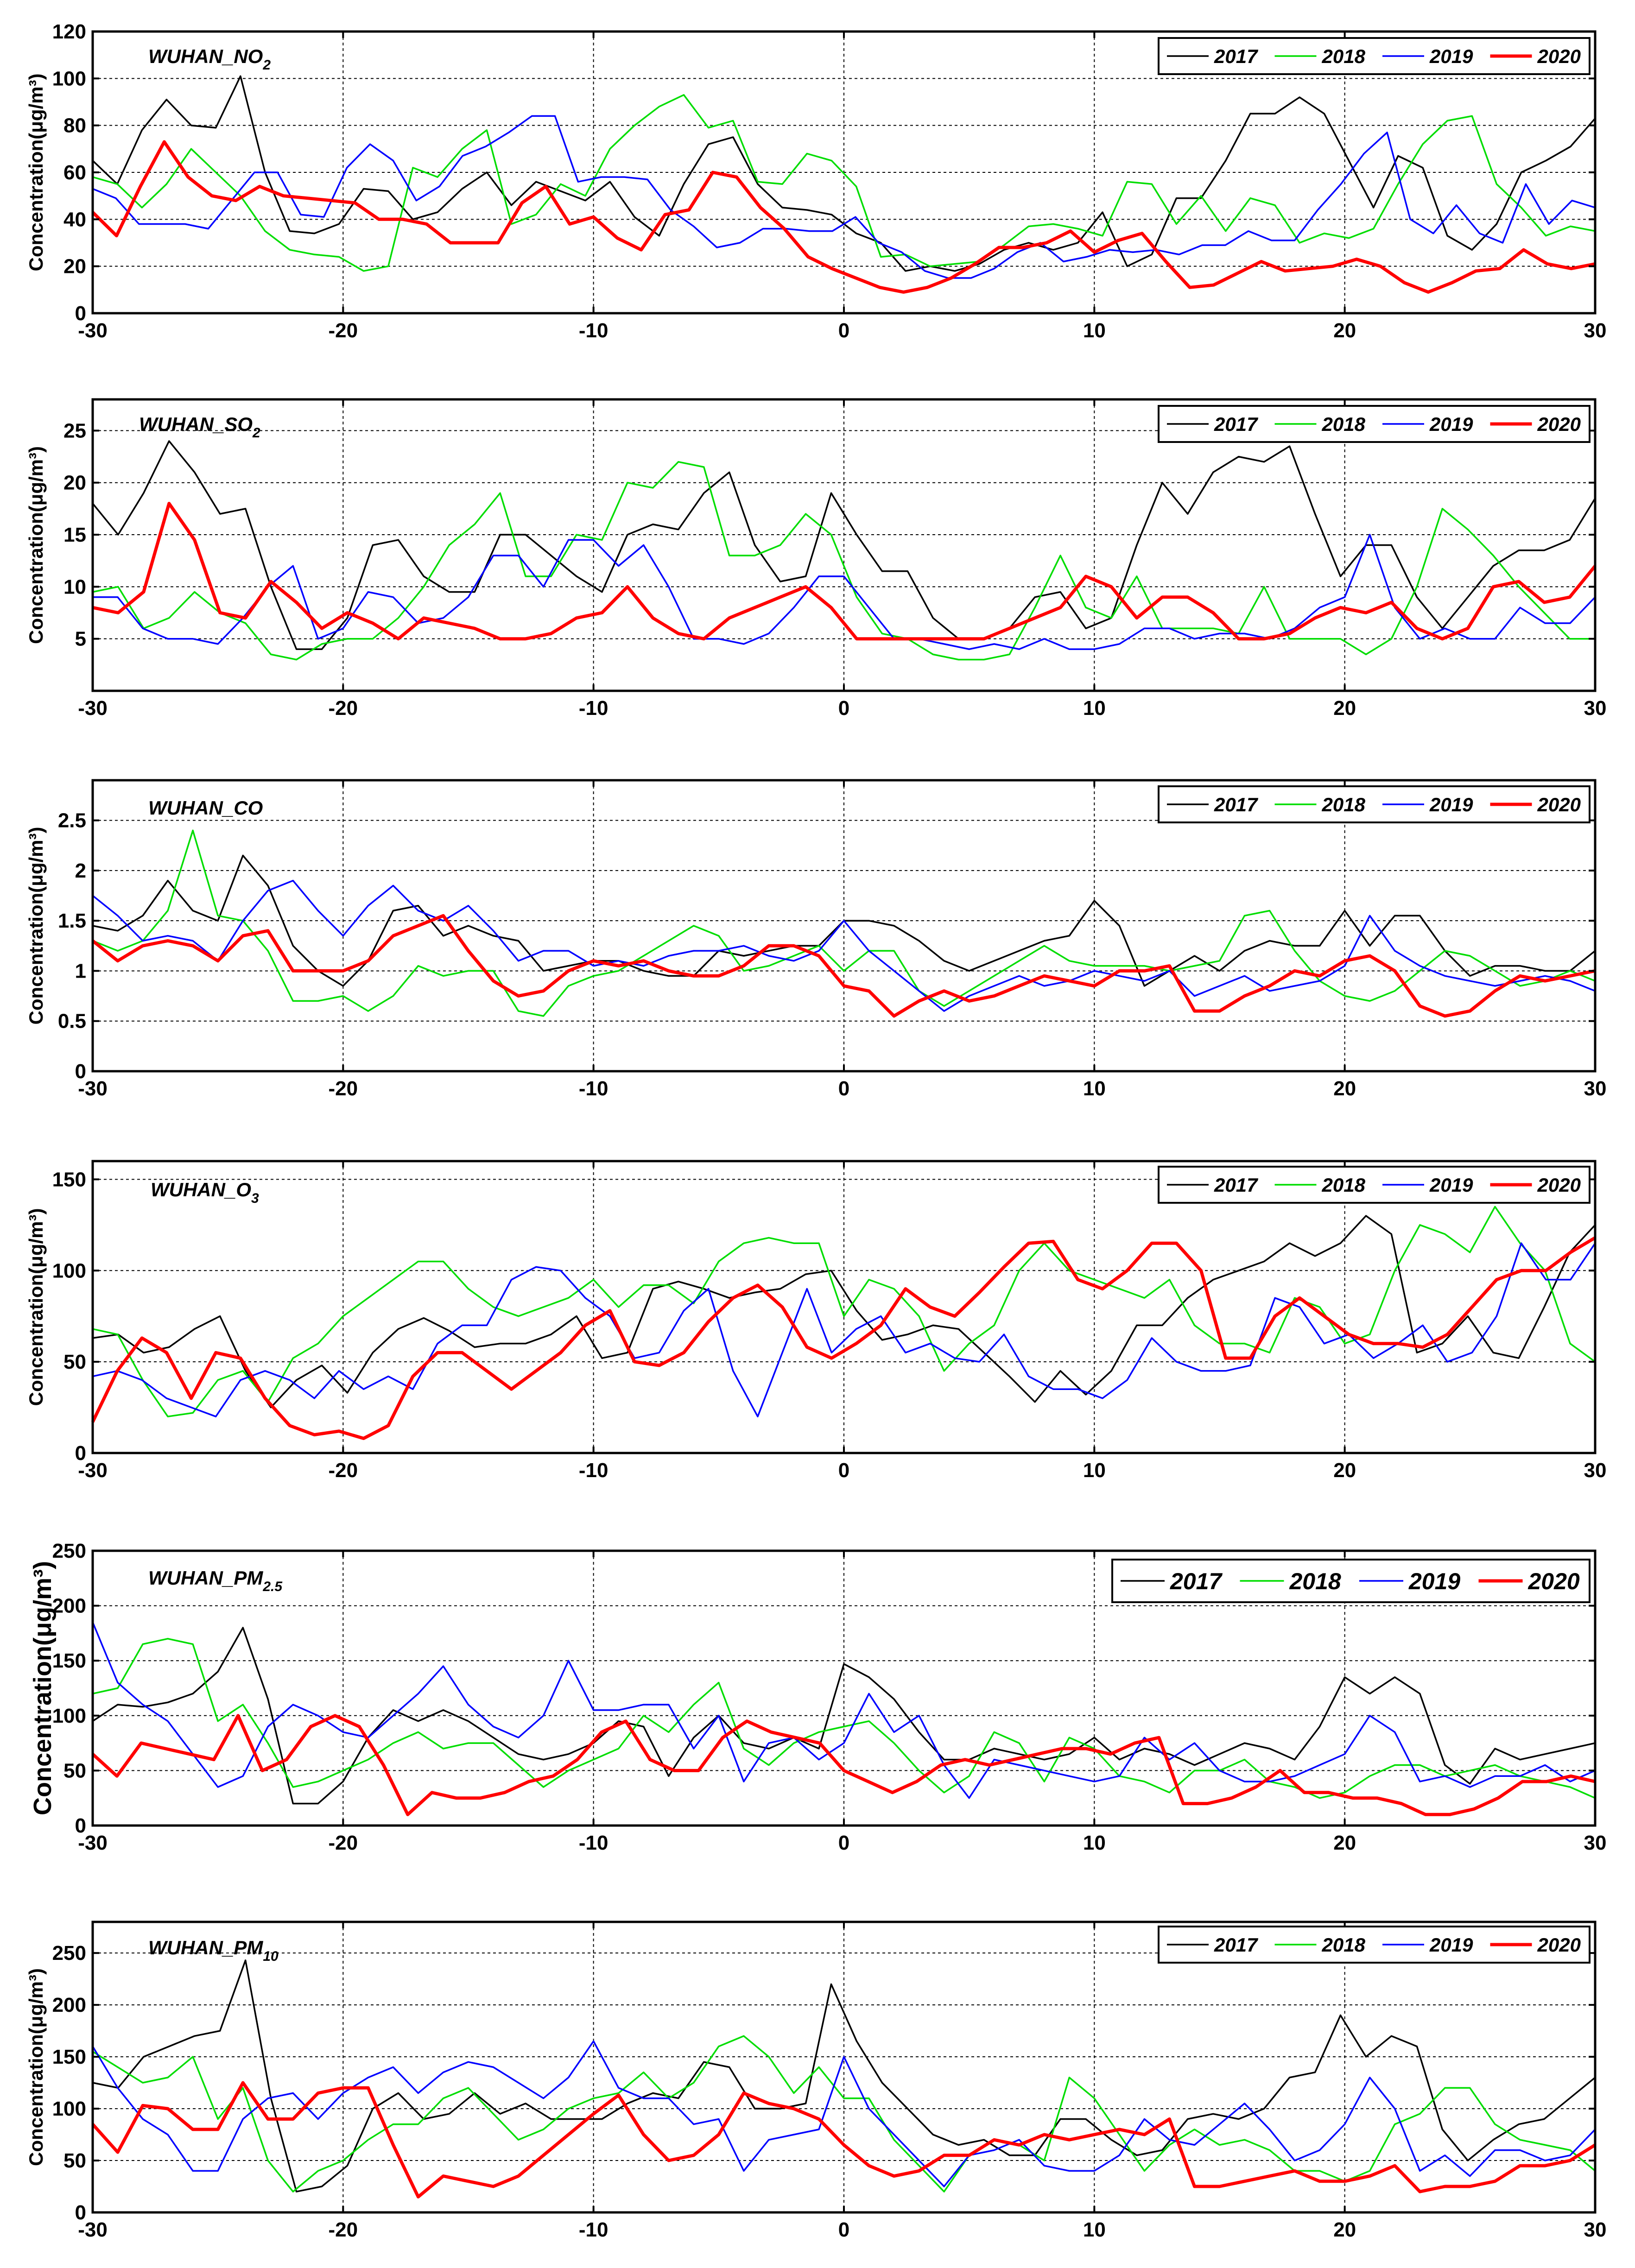 The width and height of the screenshot is (1635, 2268). Describe the element at coordinates (74, 430) in the screenshot. I see `y-tick-label: 25` at that location.